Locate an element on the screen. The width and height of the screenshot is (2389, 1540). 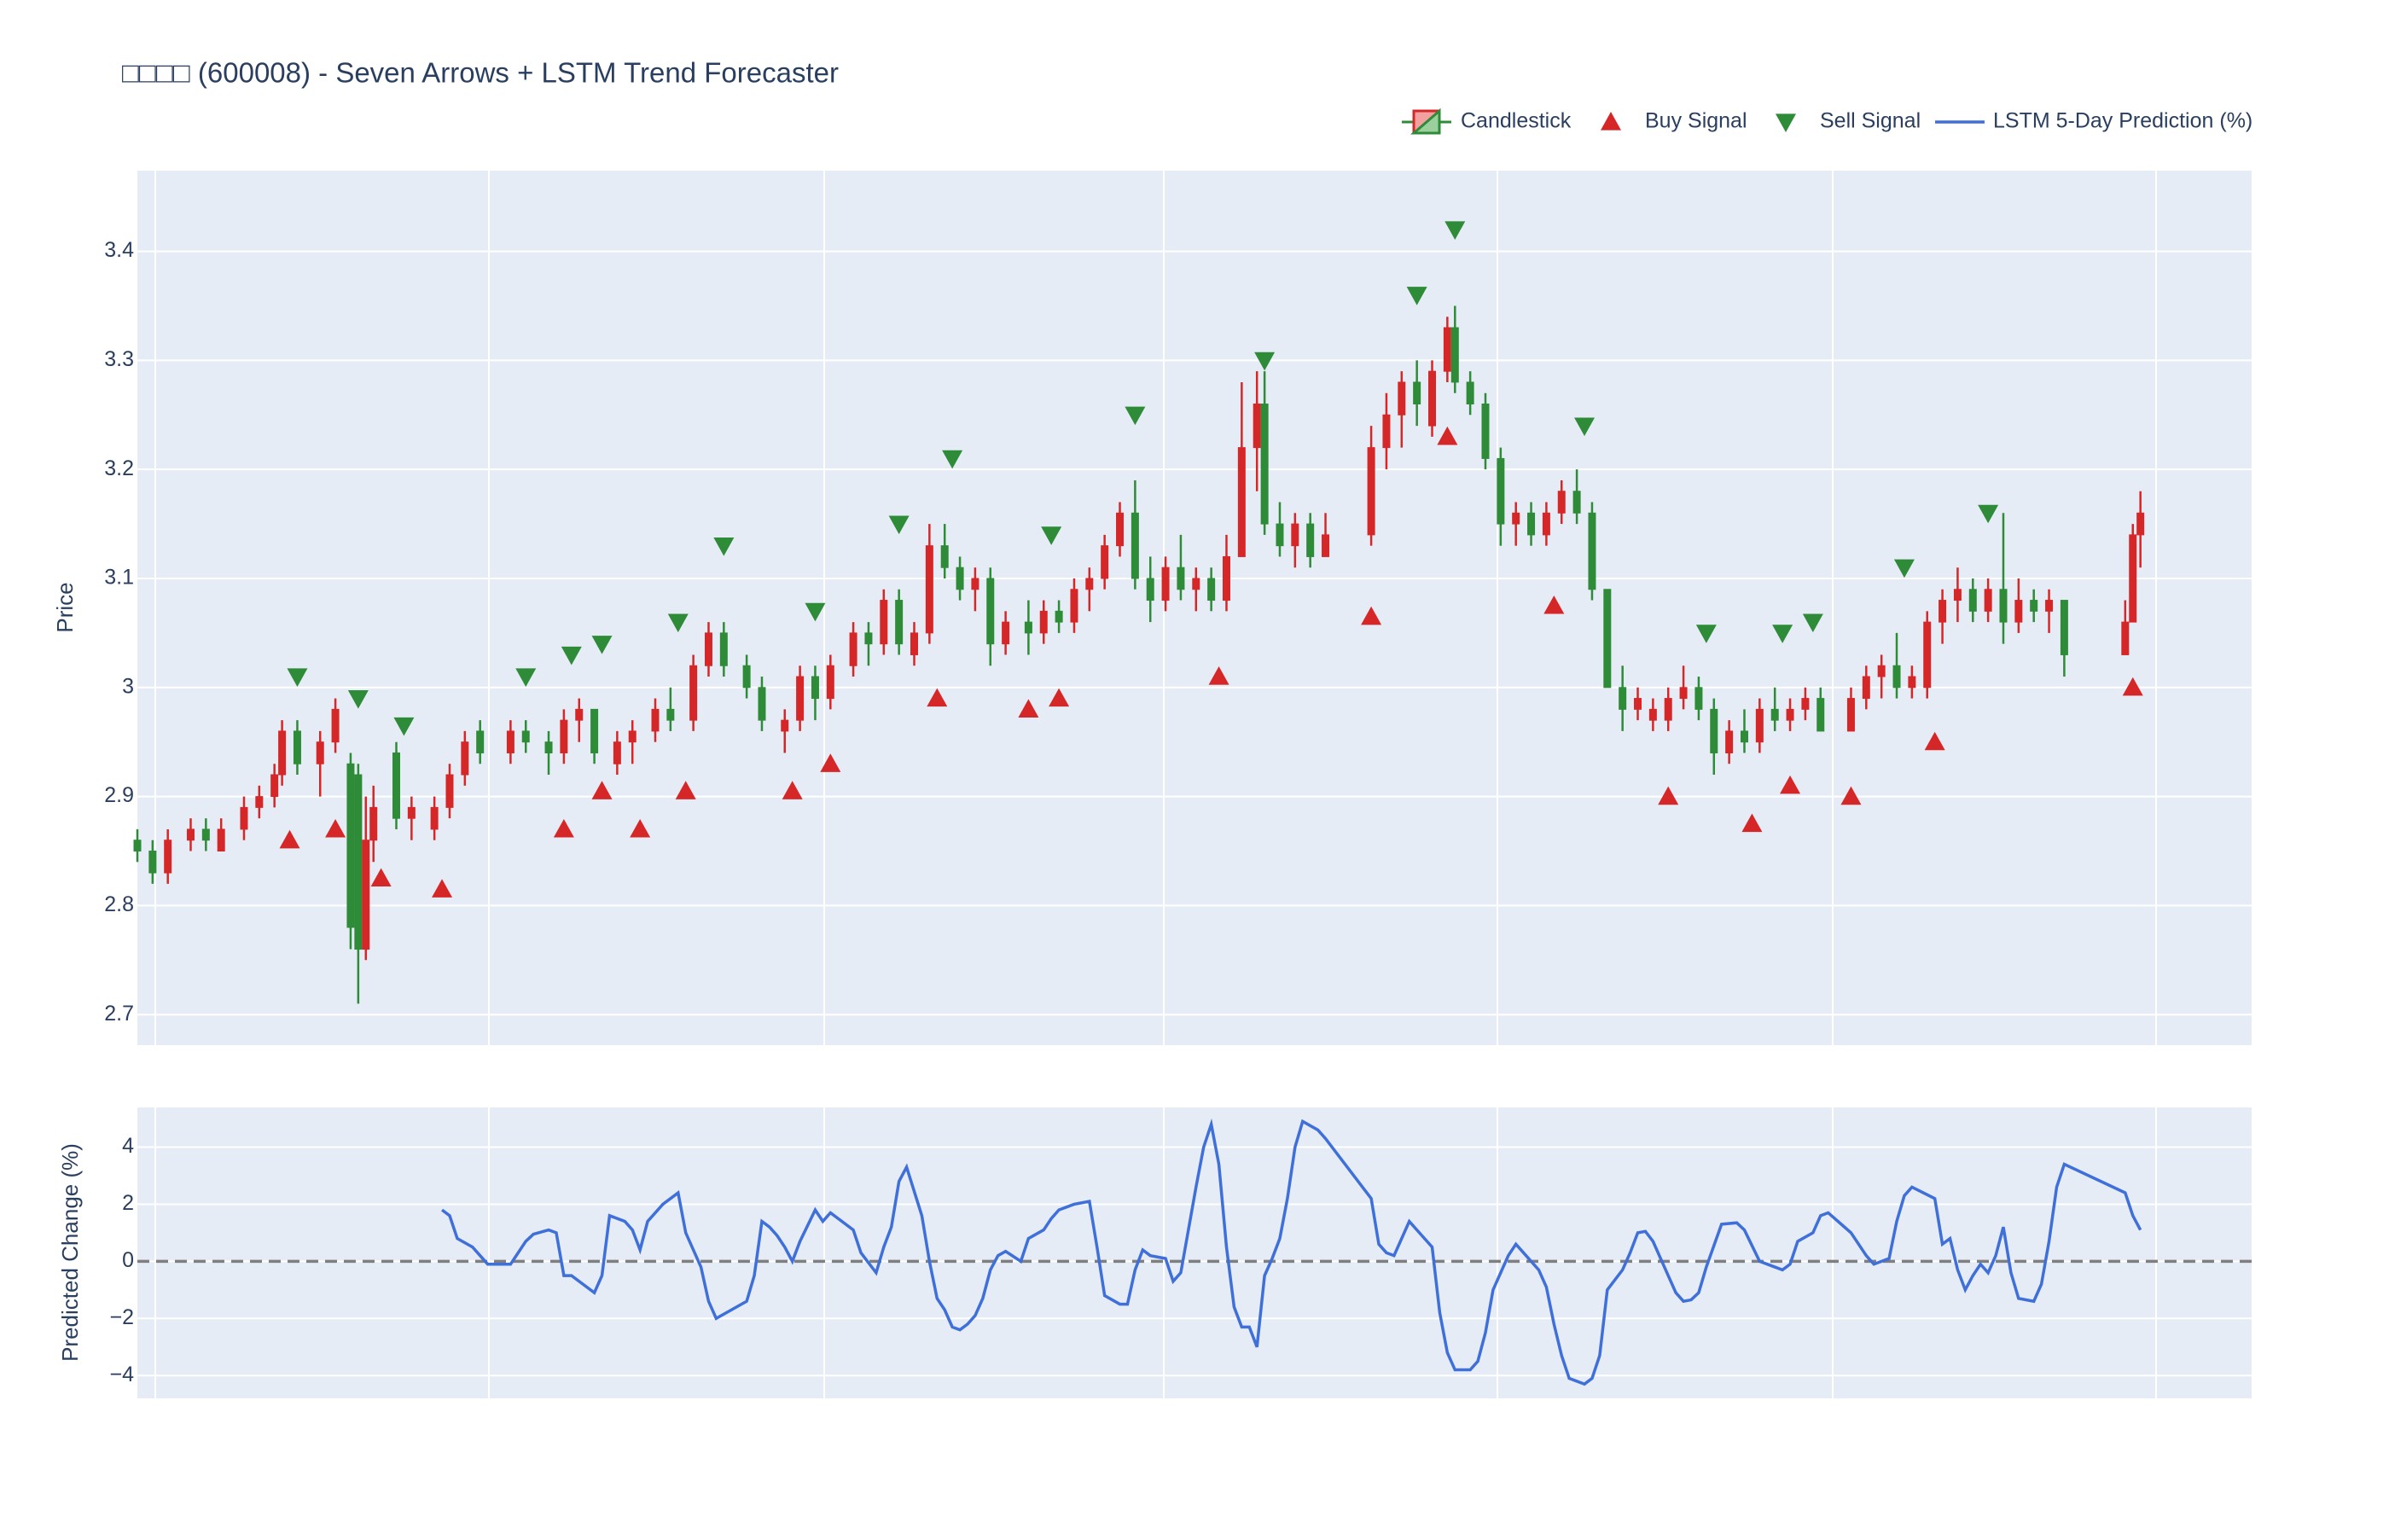
legend-label: Candlestick is located at coordinates (1516, 121).